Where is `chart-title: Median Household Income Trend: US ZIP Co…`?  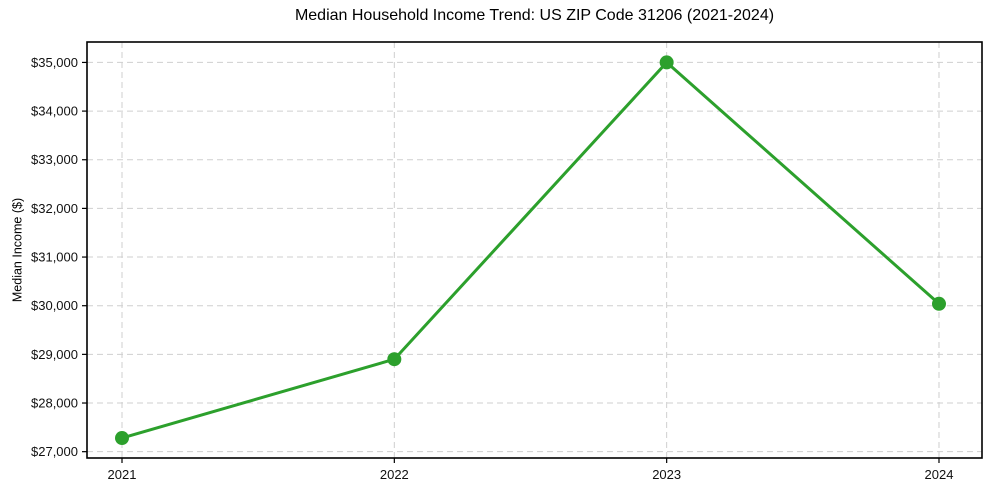 chart-title: Median Household Income Trend: US ZIP Co… is located at coordinates (534, 15).